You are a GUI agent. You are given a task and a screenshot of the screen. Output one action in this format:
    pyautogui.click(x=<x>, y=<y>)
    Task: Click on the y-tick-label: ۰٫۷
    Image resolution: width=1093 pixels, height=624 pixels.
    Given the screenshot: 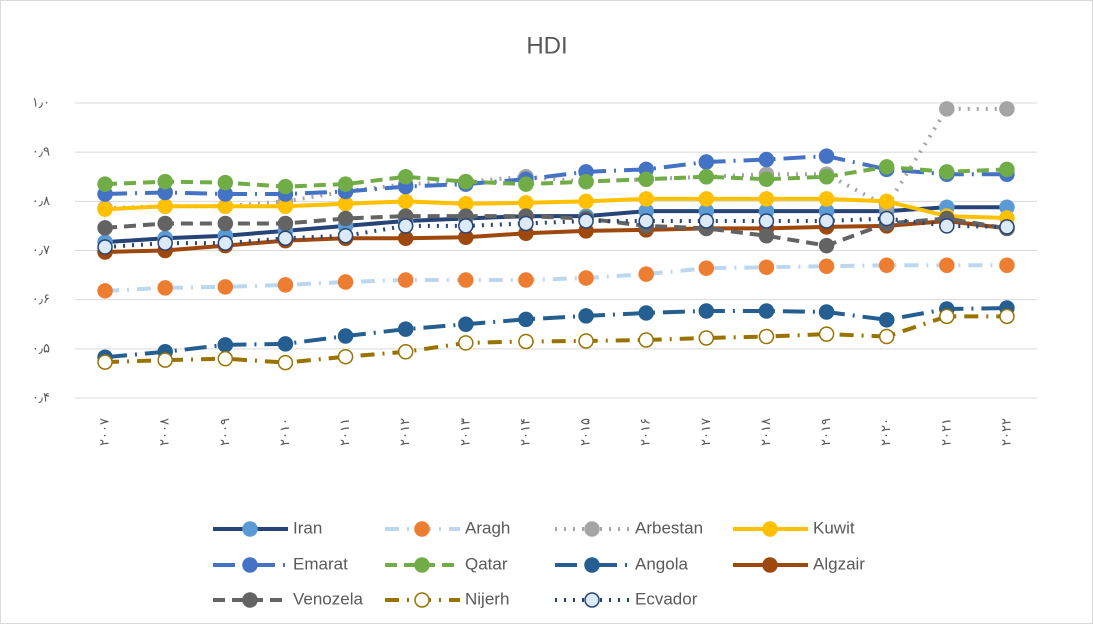 What is the action you would take?
    pyautogui.click(x=41, y=250)
    